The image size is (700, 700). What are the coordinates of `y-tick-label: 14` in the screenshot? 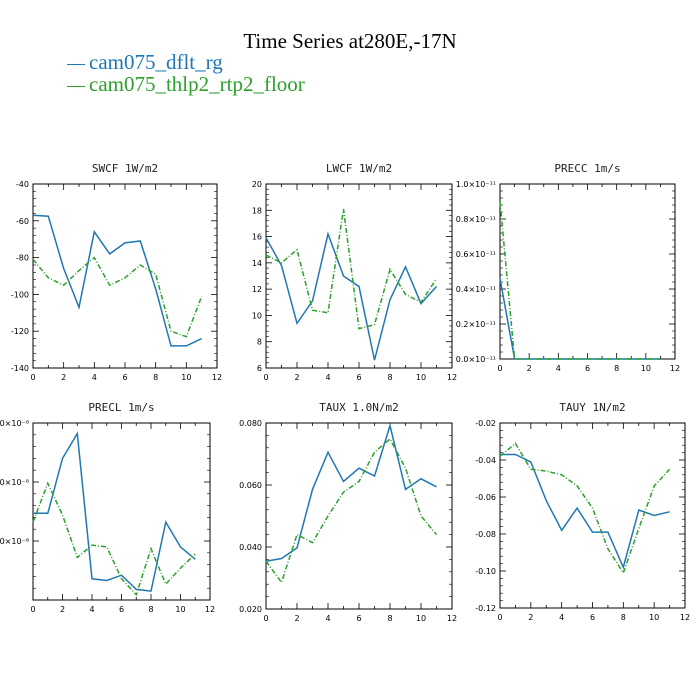 It's located at (257, 263).